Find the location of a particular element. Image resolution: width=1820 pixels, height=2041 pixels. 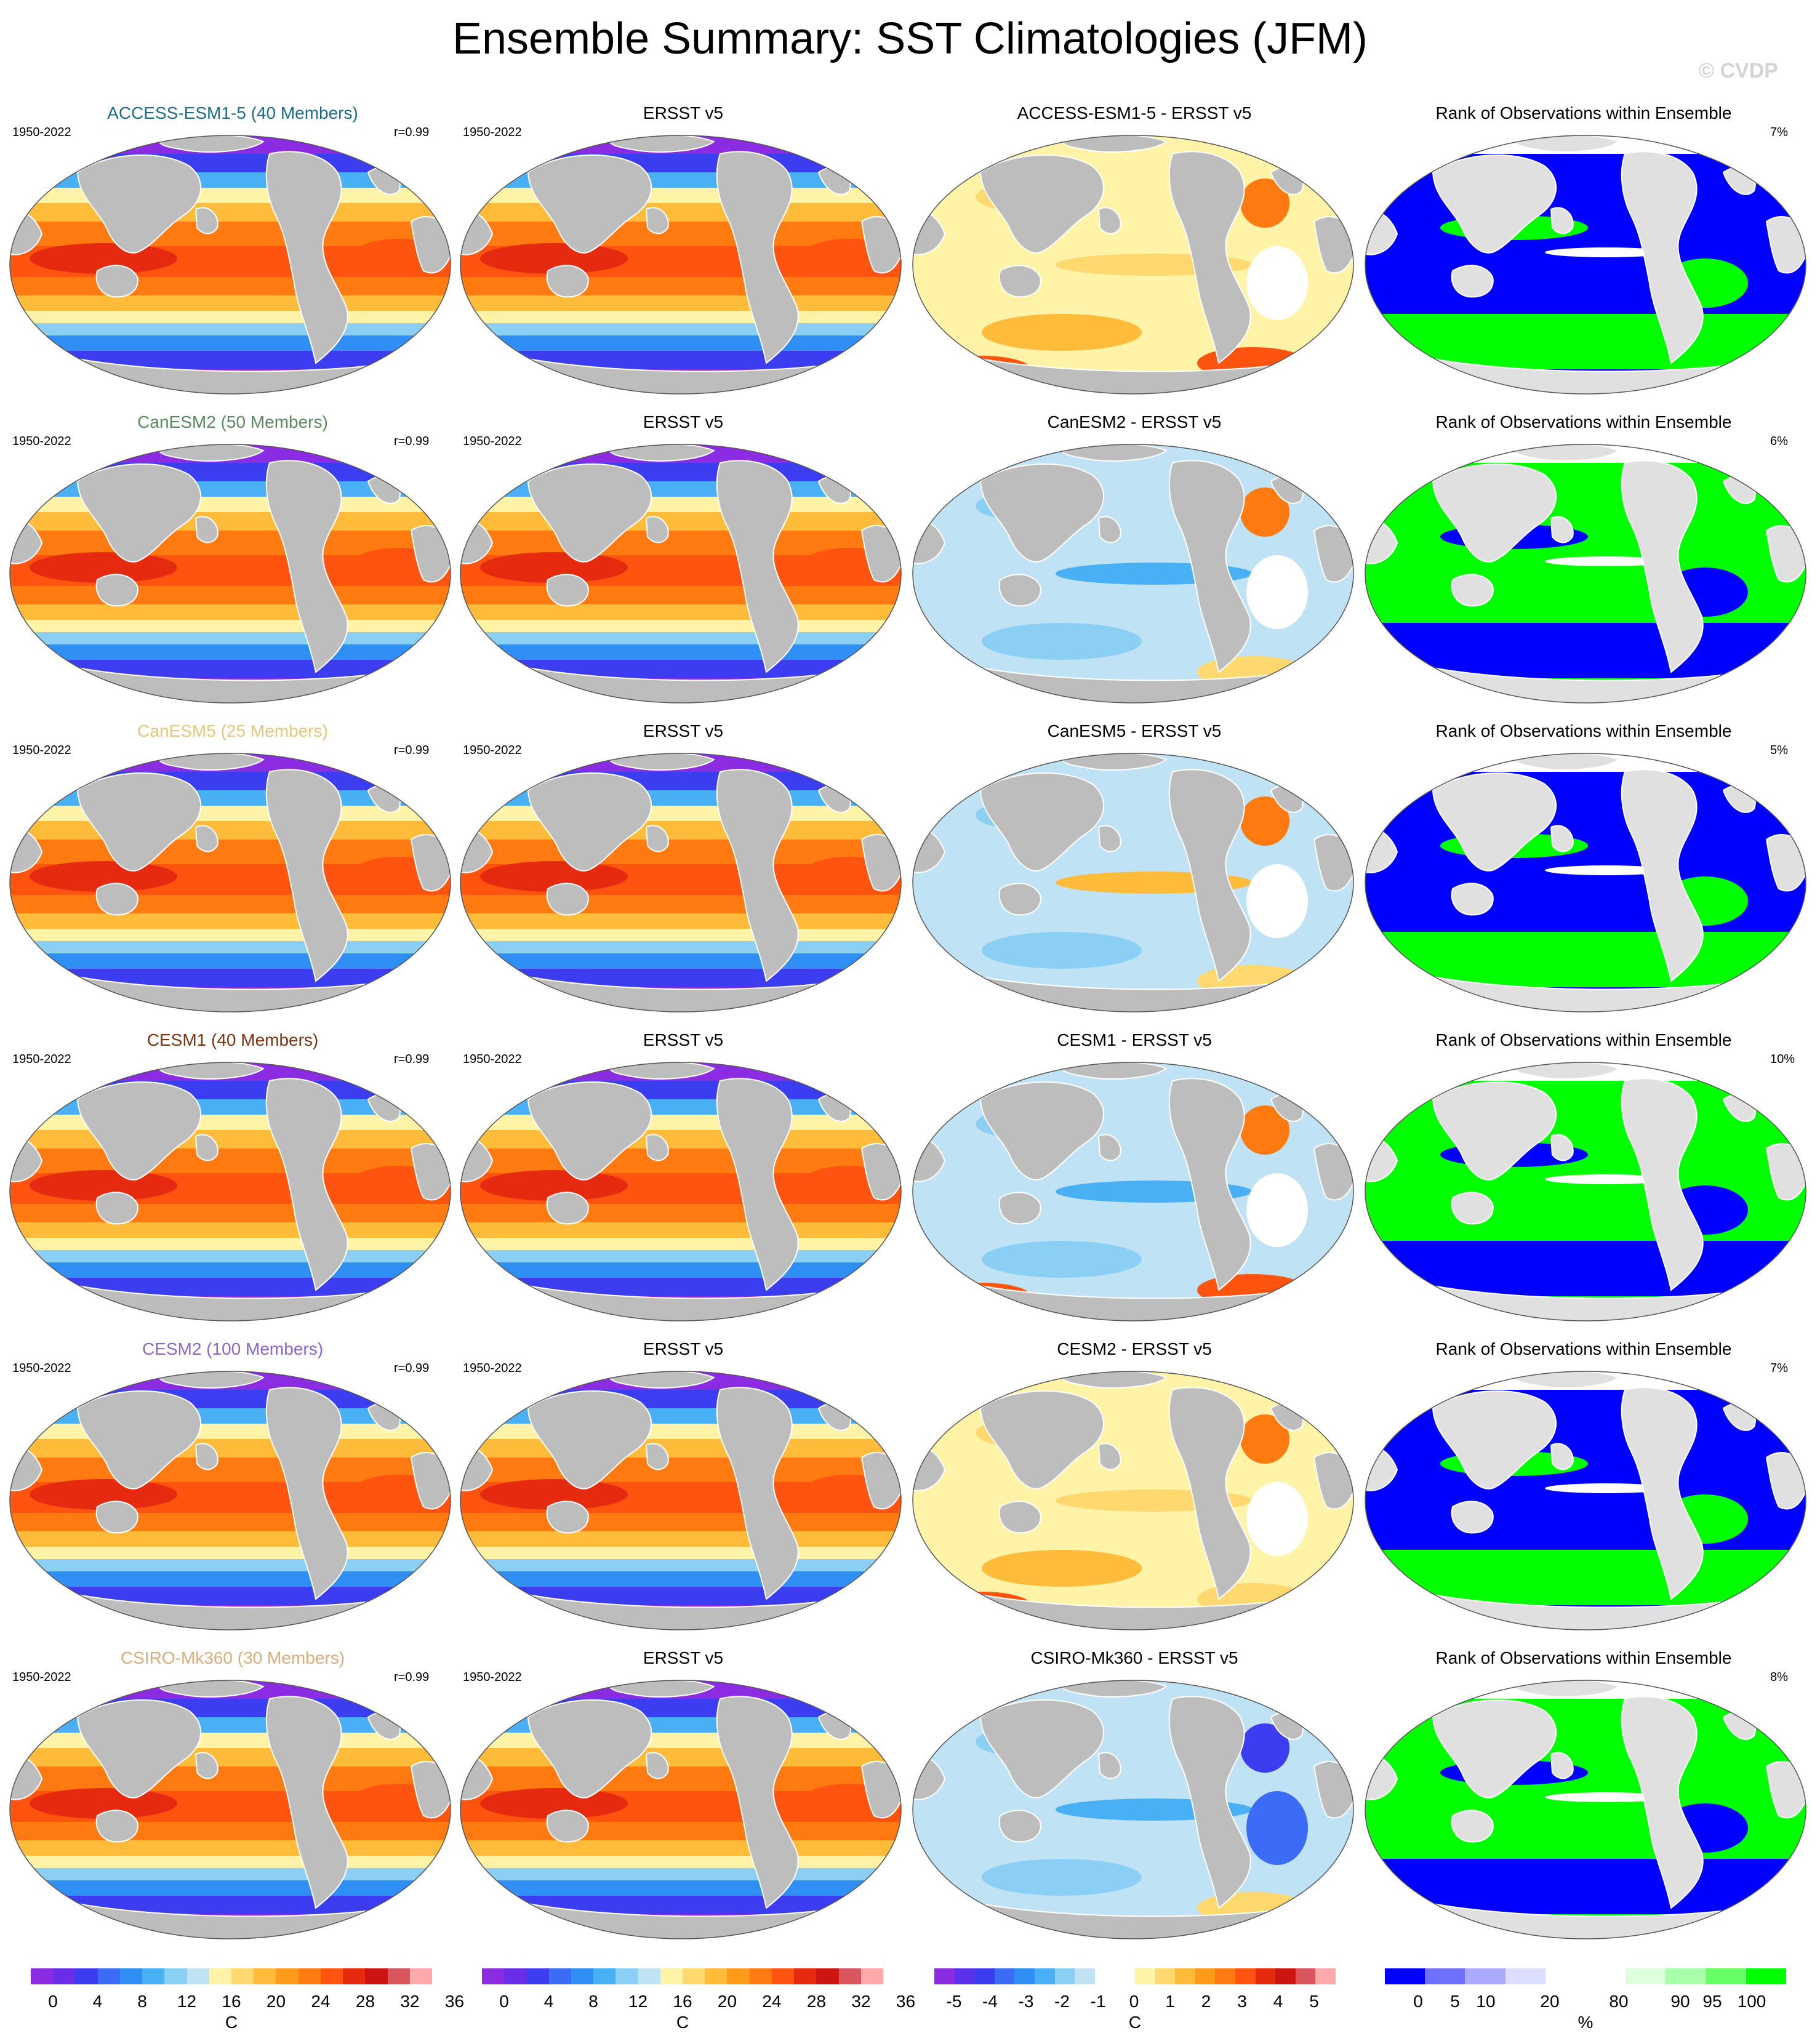

colorbar-tick-label: 10 is located at coordinates (1486, 2001).